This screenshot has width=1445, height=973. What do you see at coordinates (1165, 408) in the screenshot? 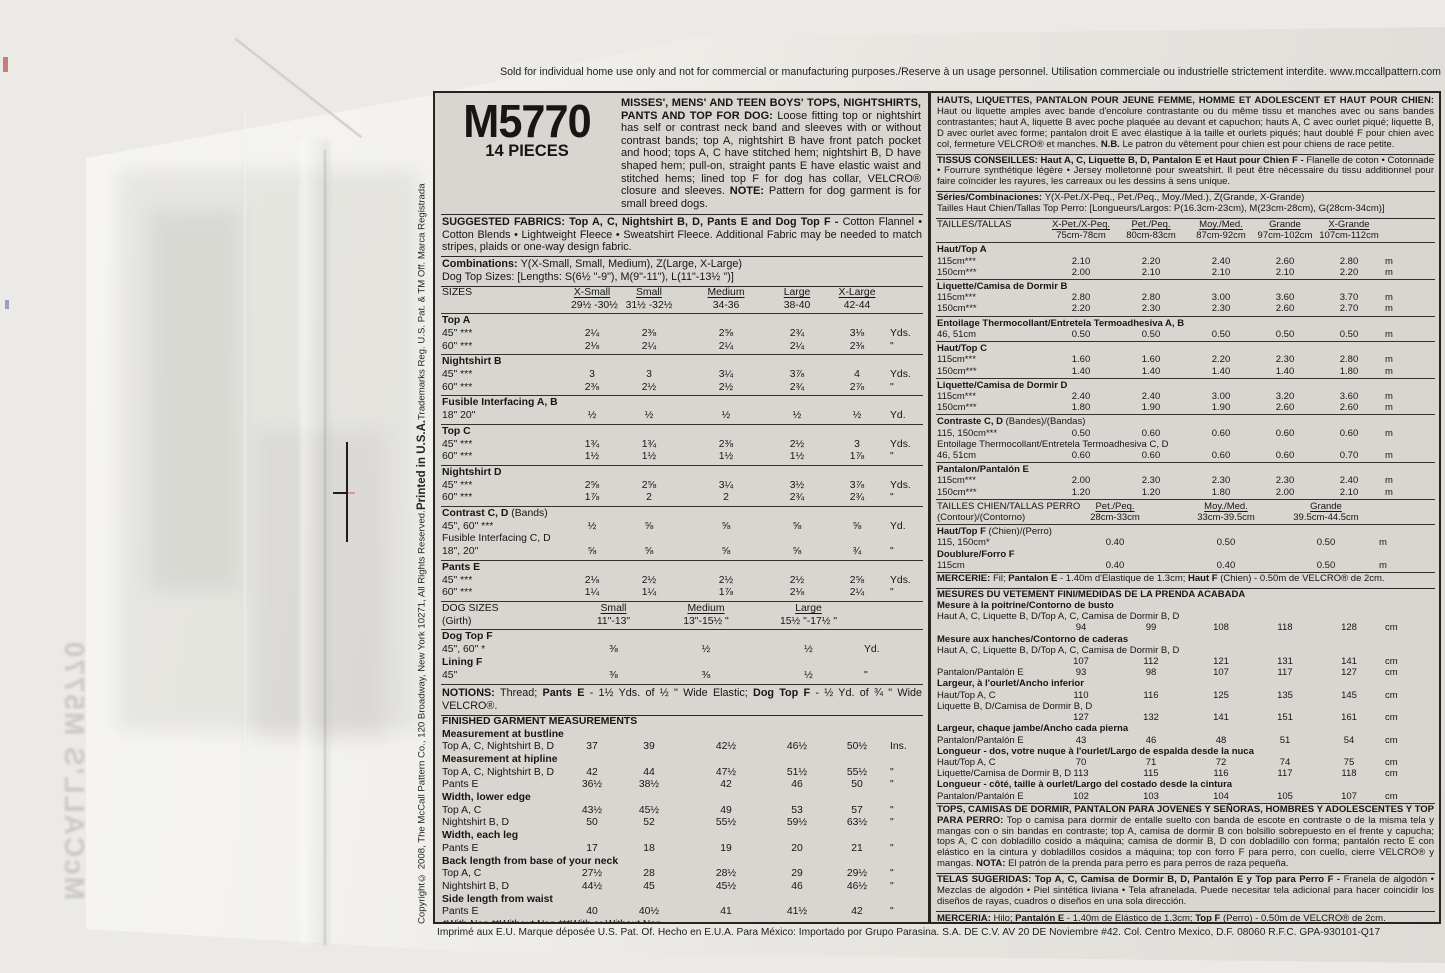
I see `table-row: 150cm*** 1.80 1.90 1.90 2.60 2.60 m` at bounding box center [1165, 408].